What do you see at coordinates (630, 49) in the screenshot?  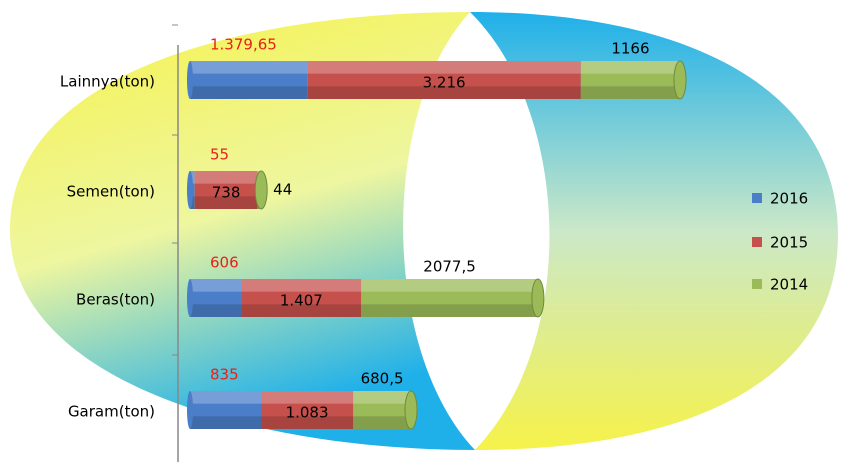 I see `data-label: 1166` at bounding box center [630, 49].